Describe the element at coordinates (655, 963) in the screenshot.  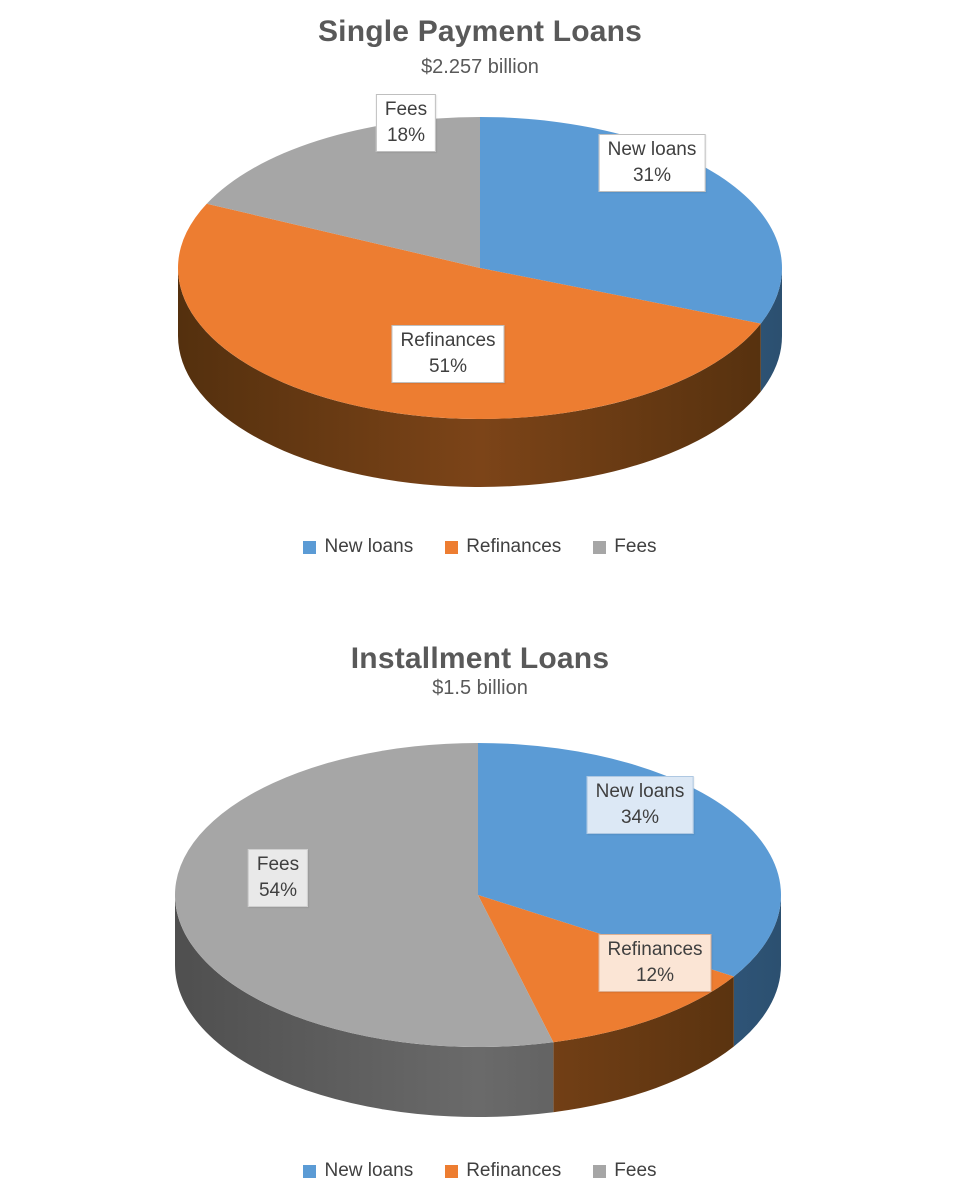
I see `data-label-refinances: Refinances 12%` at that location.